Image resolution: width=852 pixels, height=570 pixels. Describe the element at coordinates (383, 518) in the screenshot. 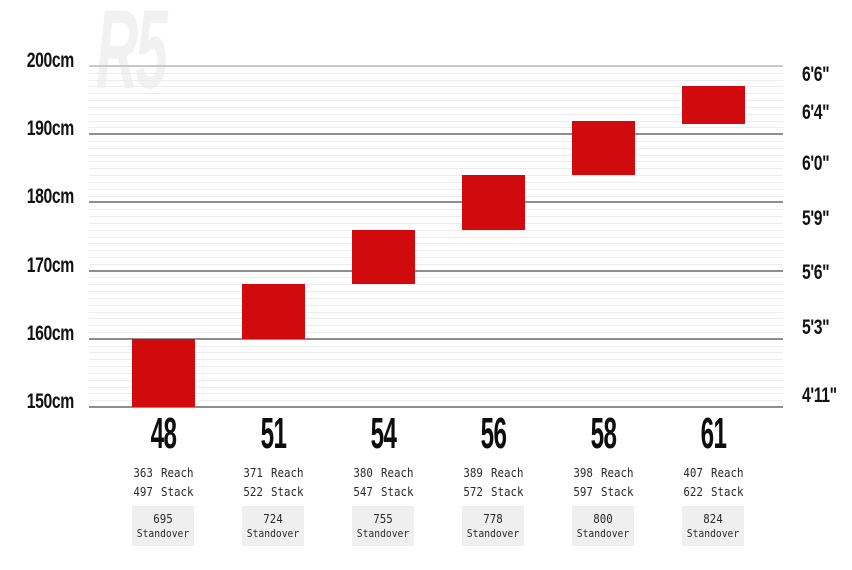

I see `standover-value: 755` at that location.